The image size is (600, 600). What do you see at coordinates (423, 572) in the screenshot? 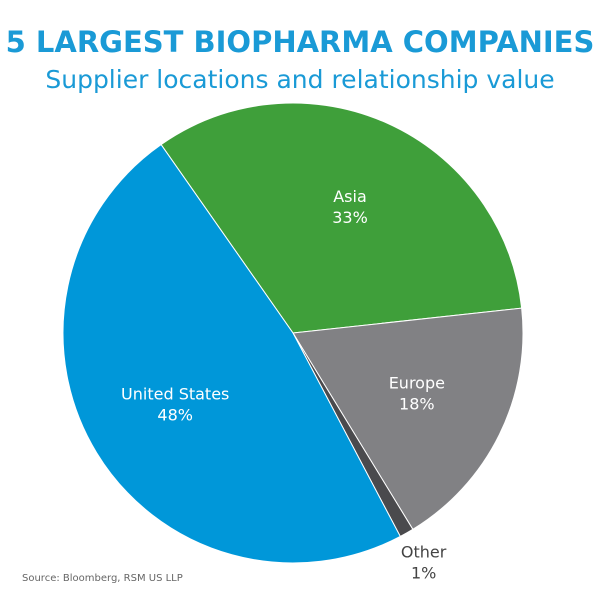
I see `slice-value-label: 1%` at bounding box center [423, 572].